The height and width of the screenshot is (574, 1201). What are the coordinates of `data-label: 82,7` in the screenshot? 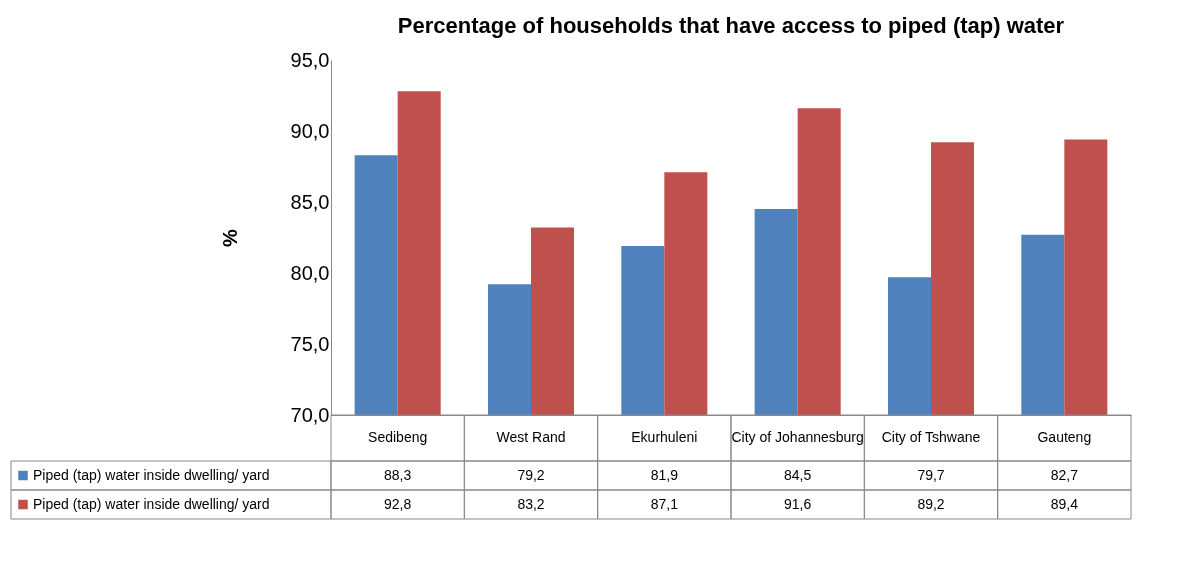 It's located at (1064, 474).